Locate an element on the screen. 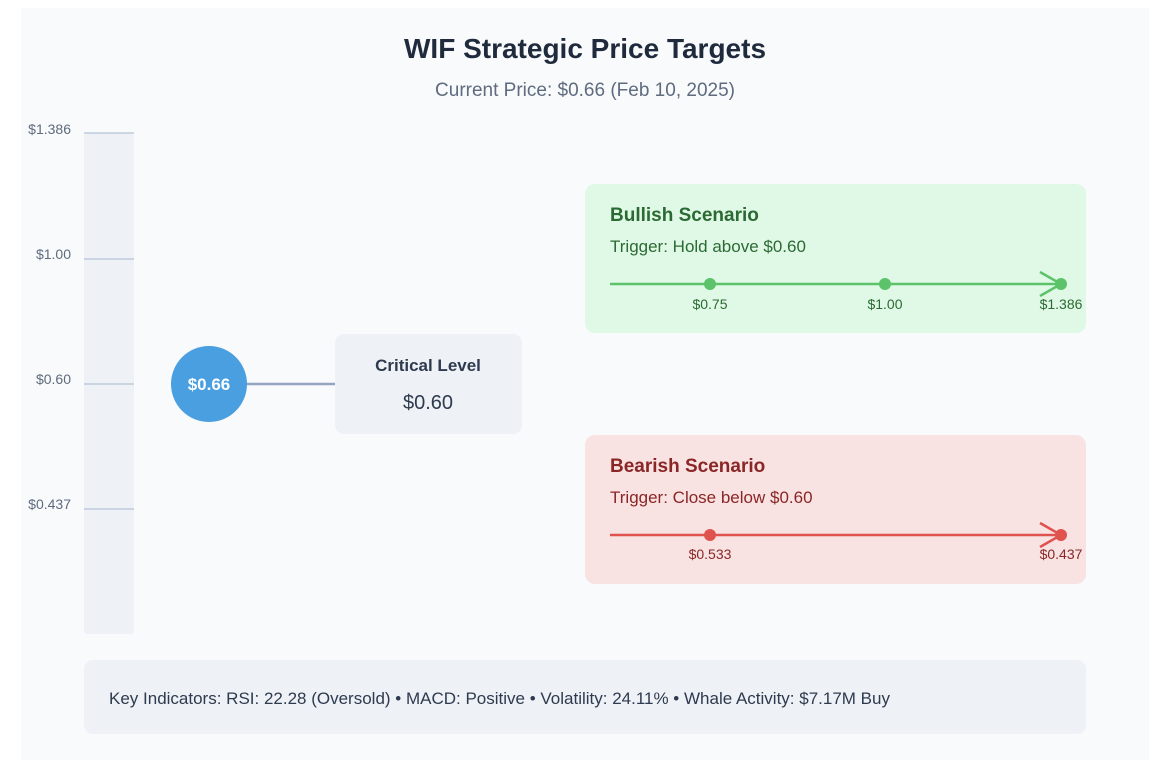  critical-level-value: $0.60 is located at coordinates (428, 403).